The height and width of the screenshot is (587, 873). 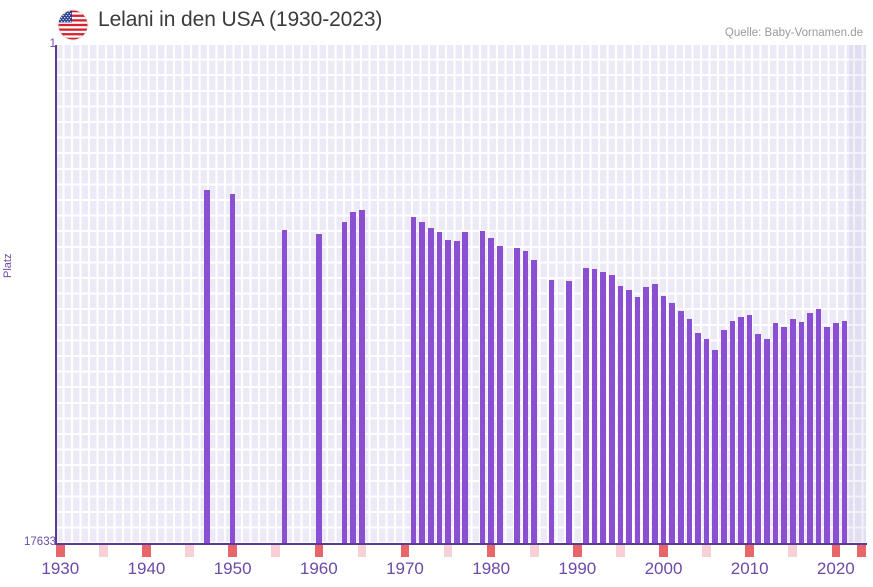 What do you see at coordinates (749, 568) in the screenshot?
I see `x-axis-label: 2010` at bounding box center [749, 568].